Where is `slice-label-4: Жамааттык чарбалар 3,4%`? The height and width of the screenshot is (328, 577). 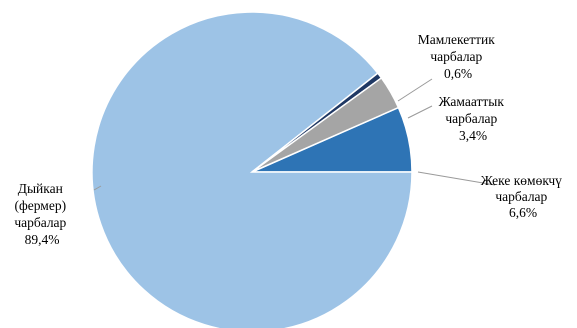 slice-label-4: Жамааттык чарбалар 3,4% is located at coordinates (473, 118).